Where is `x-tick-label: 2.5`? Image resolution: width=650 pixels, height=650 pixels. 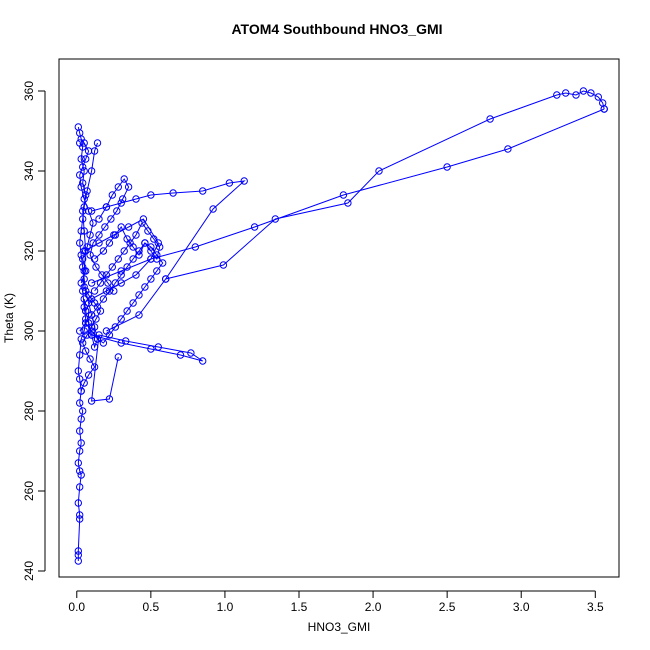
x-tick-label: 2.5 is located at coordinates (447, 607).